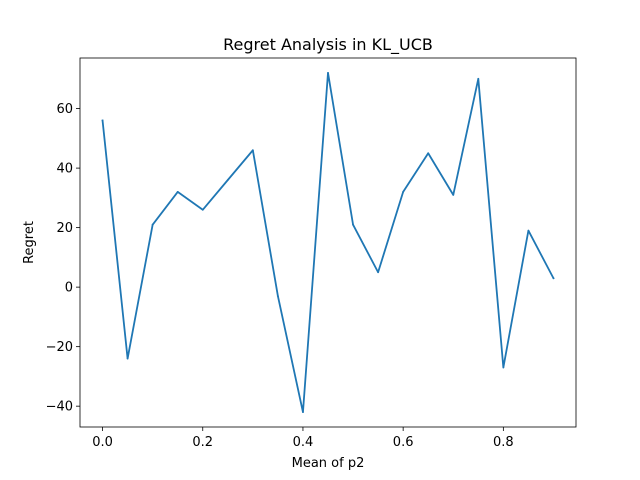  I want to click on y-tick-label: 60, so click(64, 109).